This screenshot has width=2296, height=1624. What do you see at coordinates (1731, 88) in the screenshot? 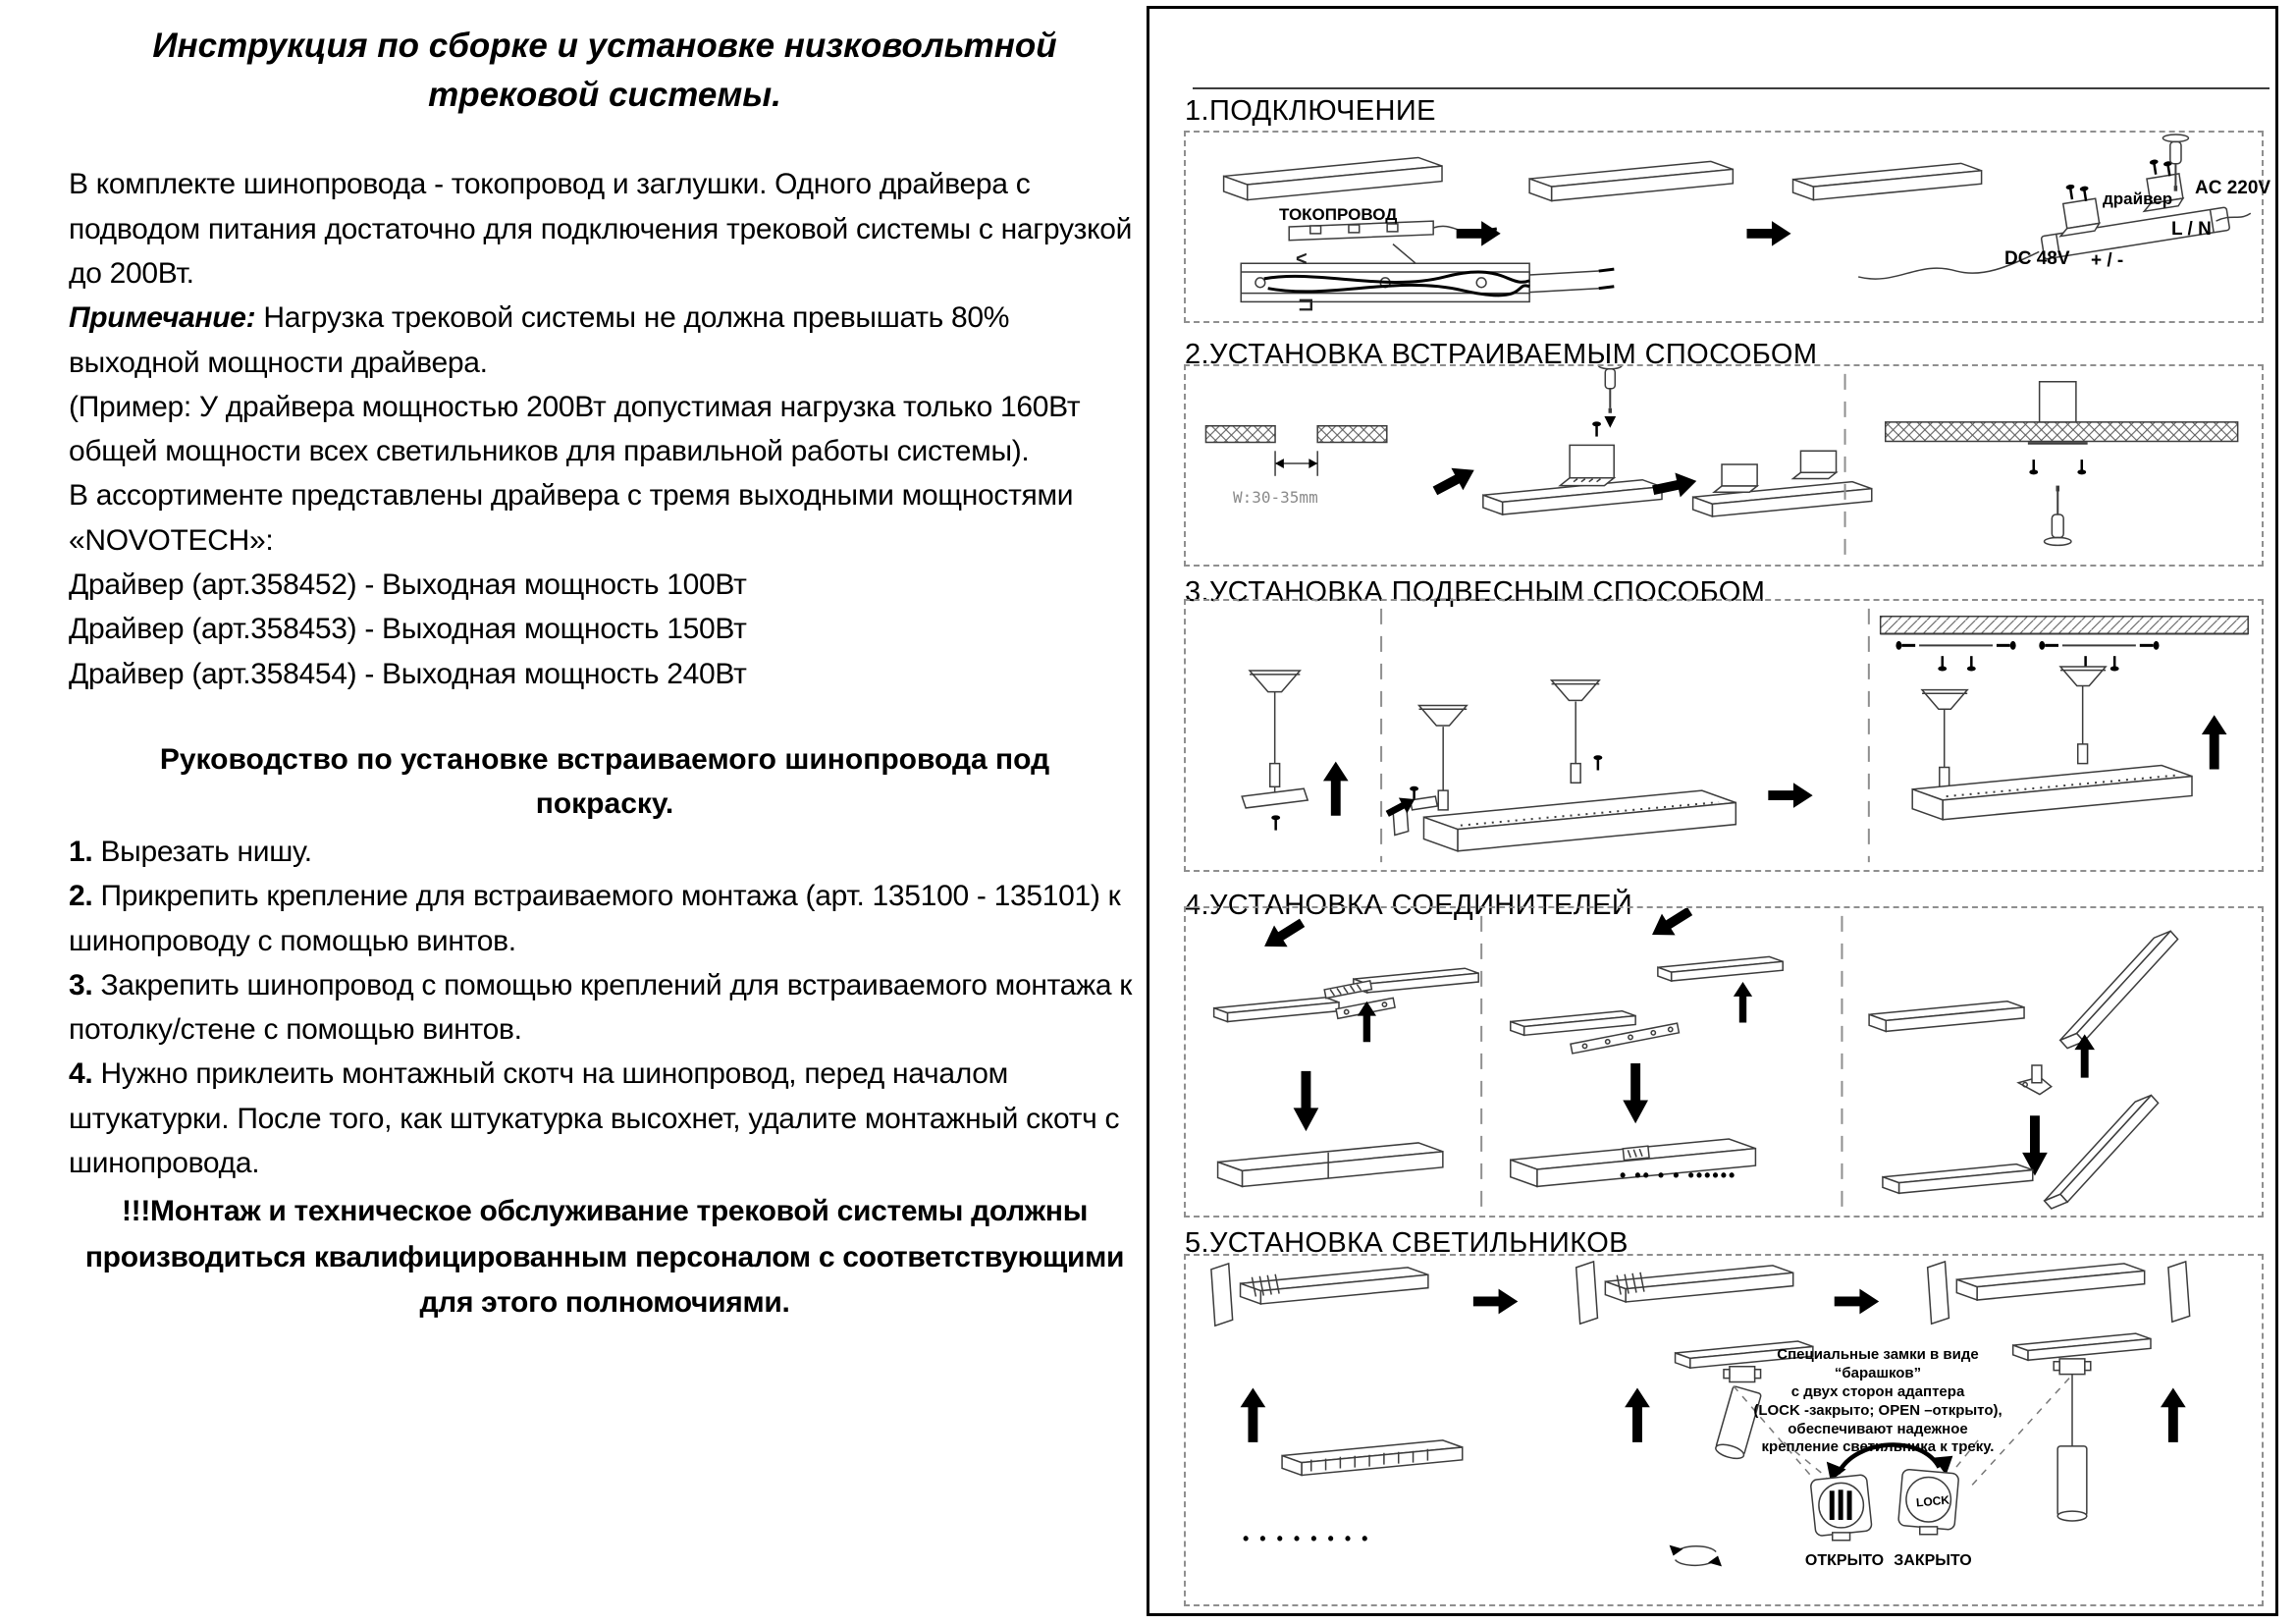
I see `header-rule` at bounding box center [1731, 88].